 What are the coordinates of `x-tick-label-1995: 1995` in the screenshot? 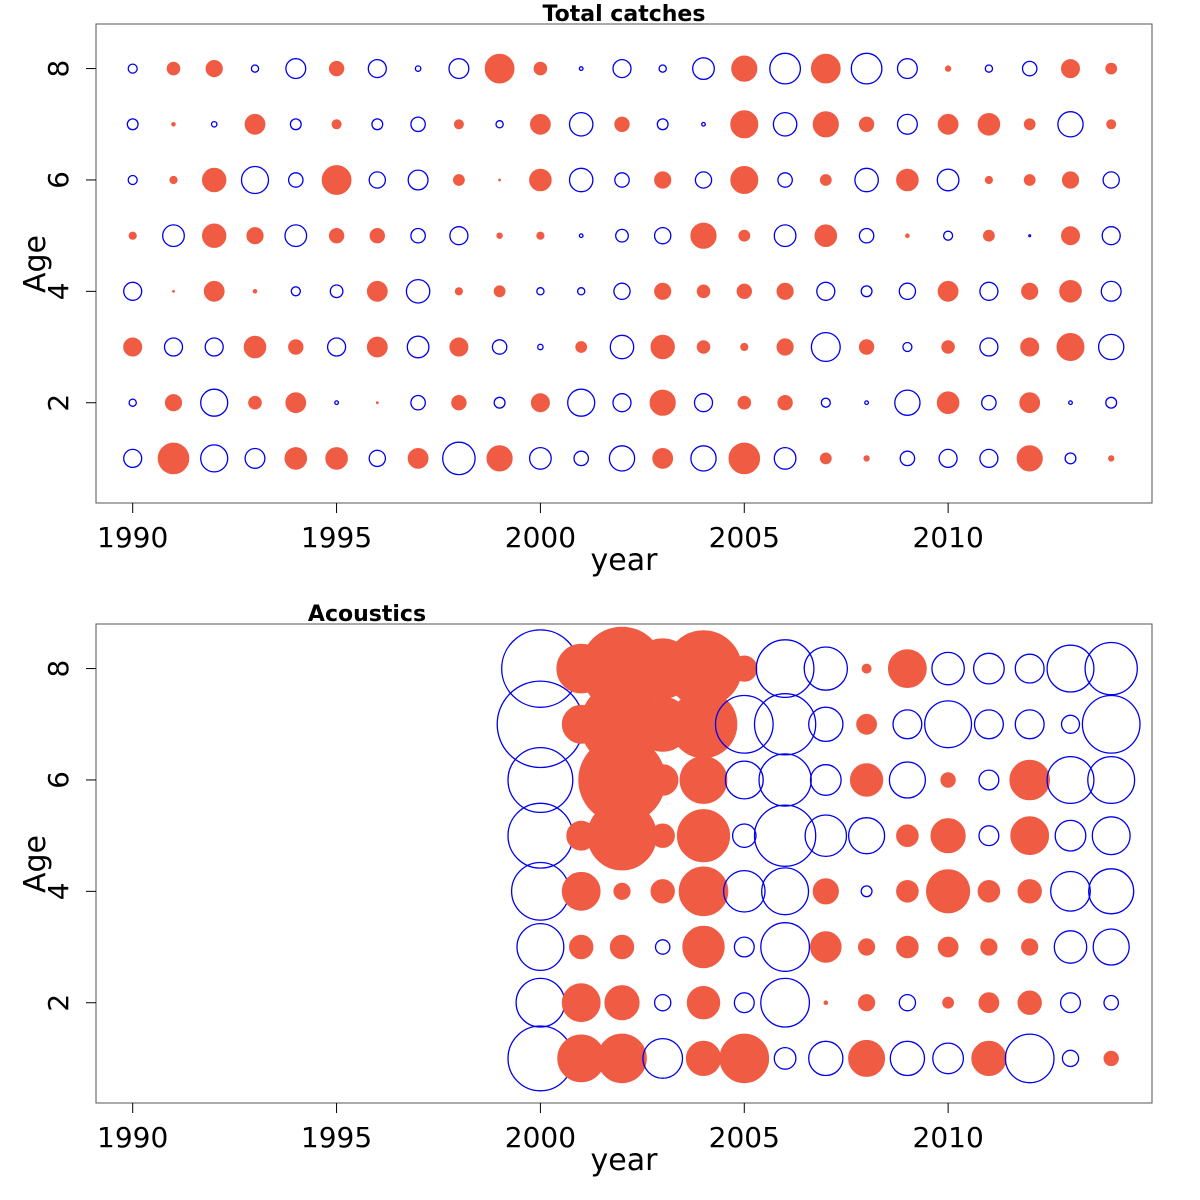 It's located at (336, 1137).